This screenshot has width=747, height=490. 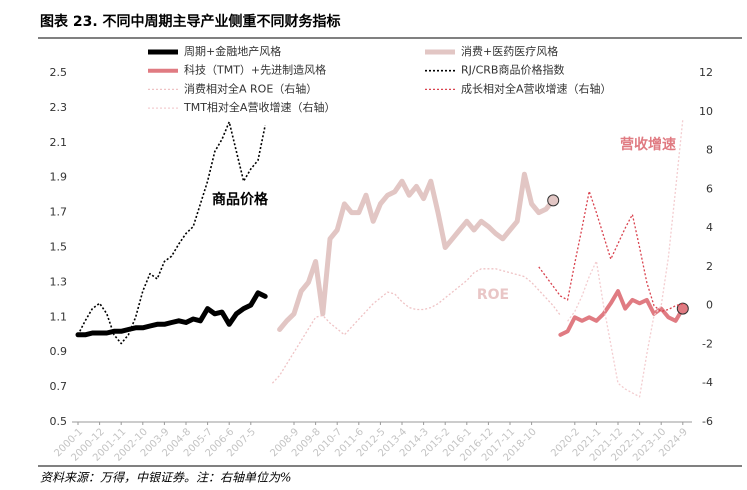 What do you see at coordinates (648, 144) in the screenshot?
I see `annotation: 营收增速` at bounding box center [648, 144].